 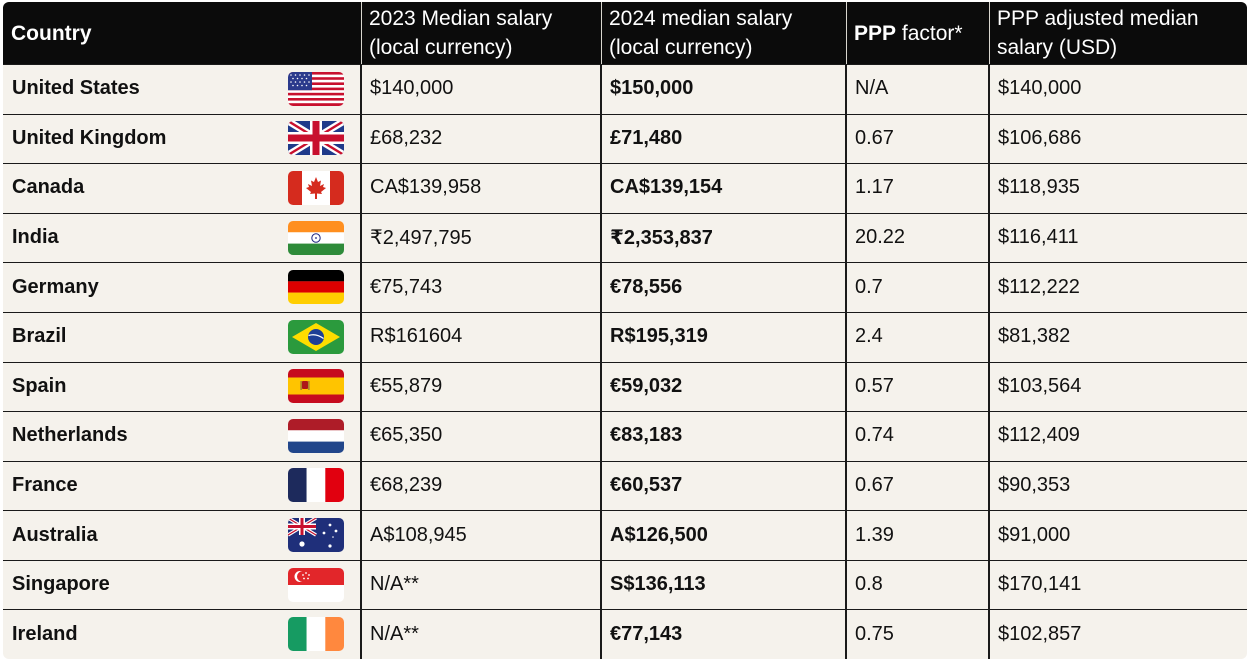 I want to click on header-ppp-bold: PPP, so click(x=875, y=33).